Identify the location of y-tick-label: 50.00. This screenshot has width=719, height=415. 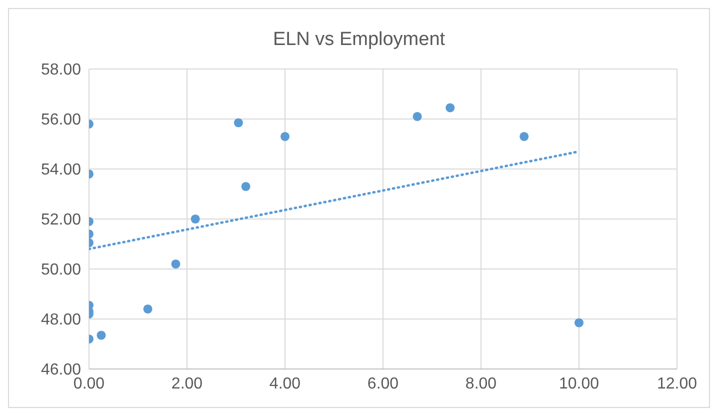
(61, 270).